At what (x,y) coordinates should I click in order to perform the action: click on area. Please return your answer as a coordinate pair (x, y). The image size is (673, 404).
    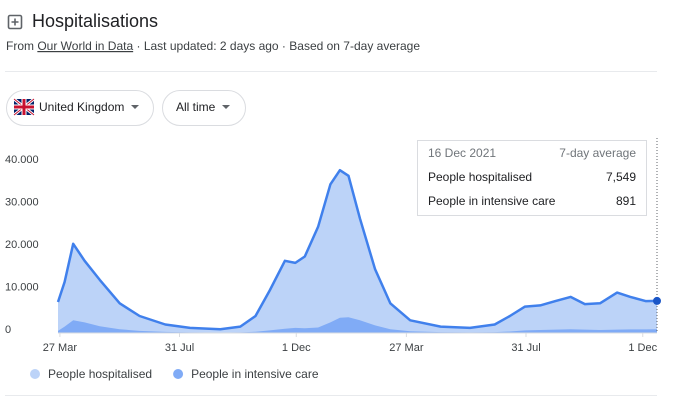
    Looking at the image, I should click on (357, 325).